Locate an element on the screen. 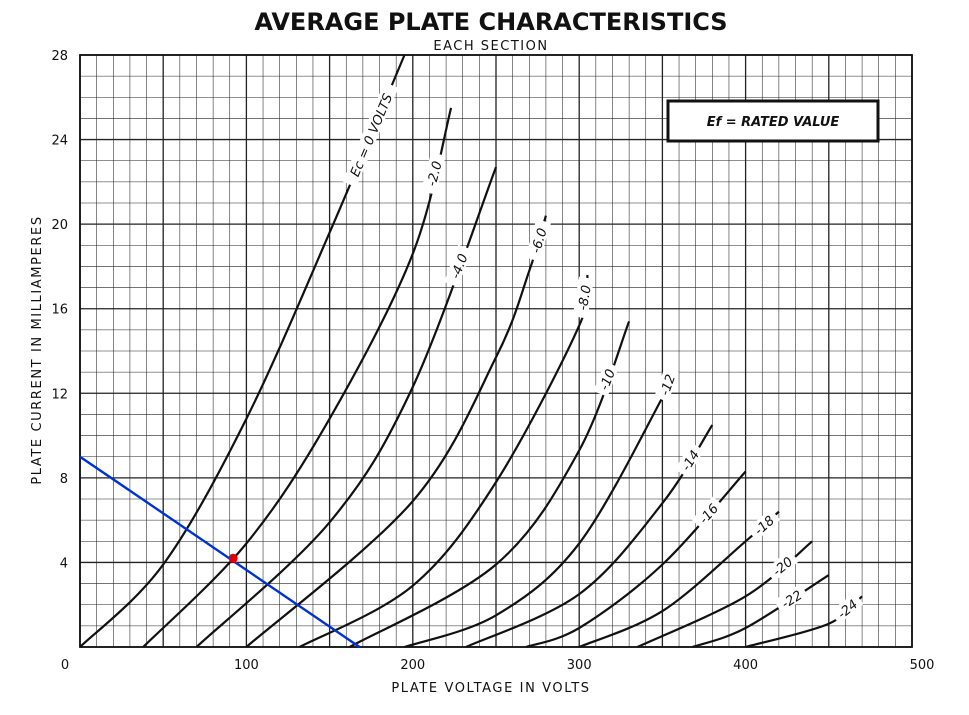 The width and height of the screenshot is (969, 715). load-line is located at coordinates (220, 551).